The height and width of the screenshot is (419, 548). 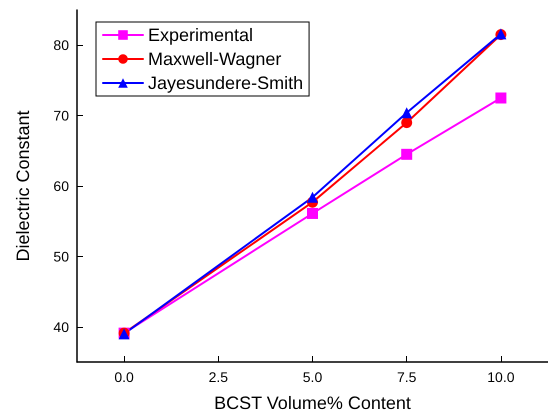 I want to click on y-tick-label: 60, so click(x=61, y=186).